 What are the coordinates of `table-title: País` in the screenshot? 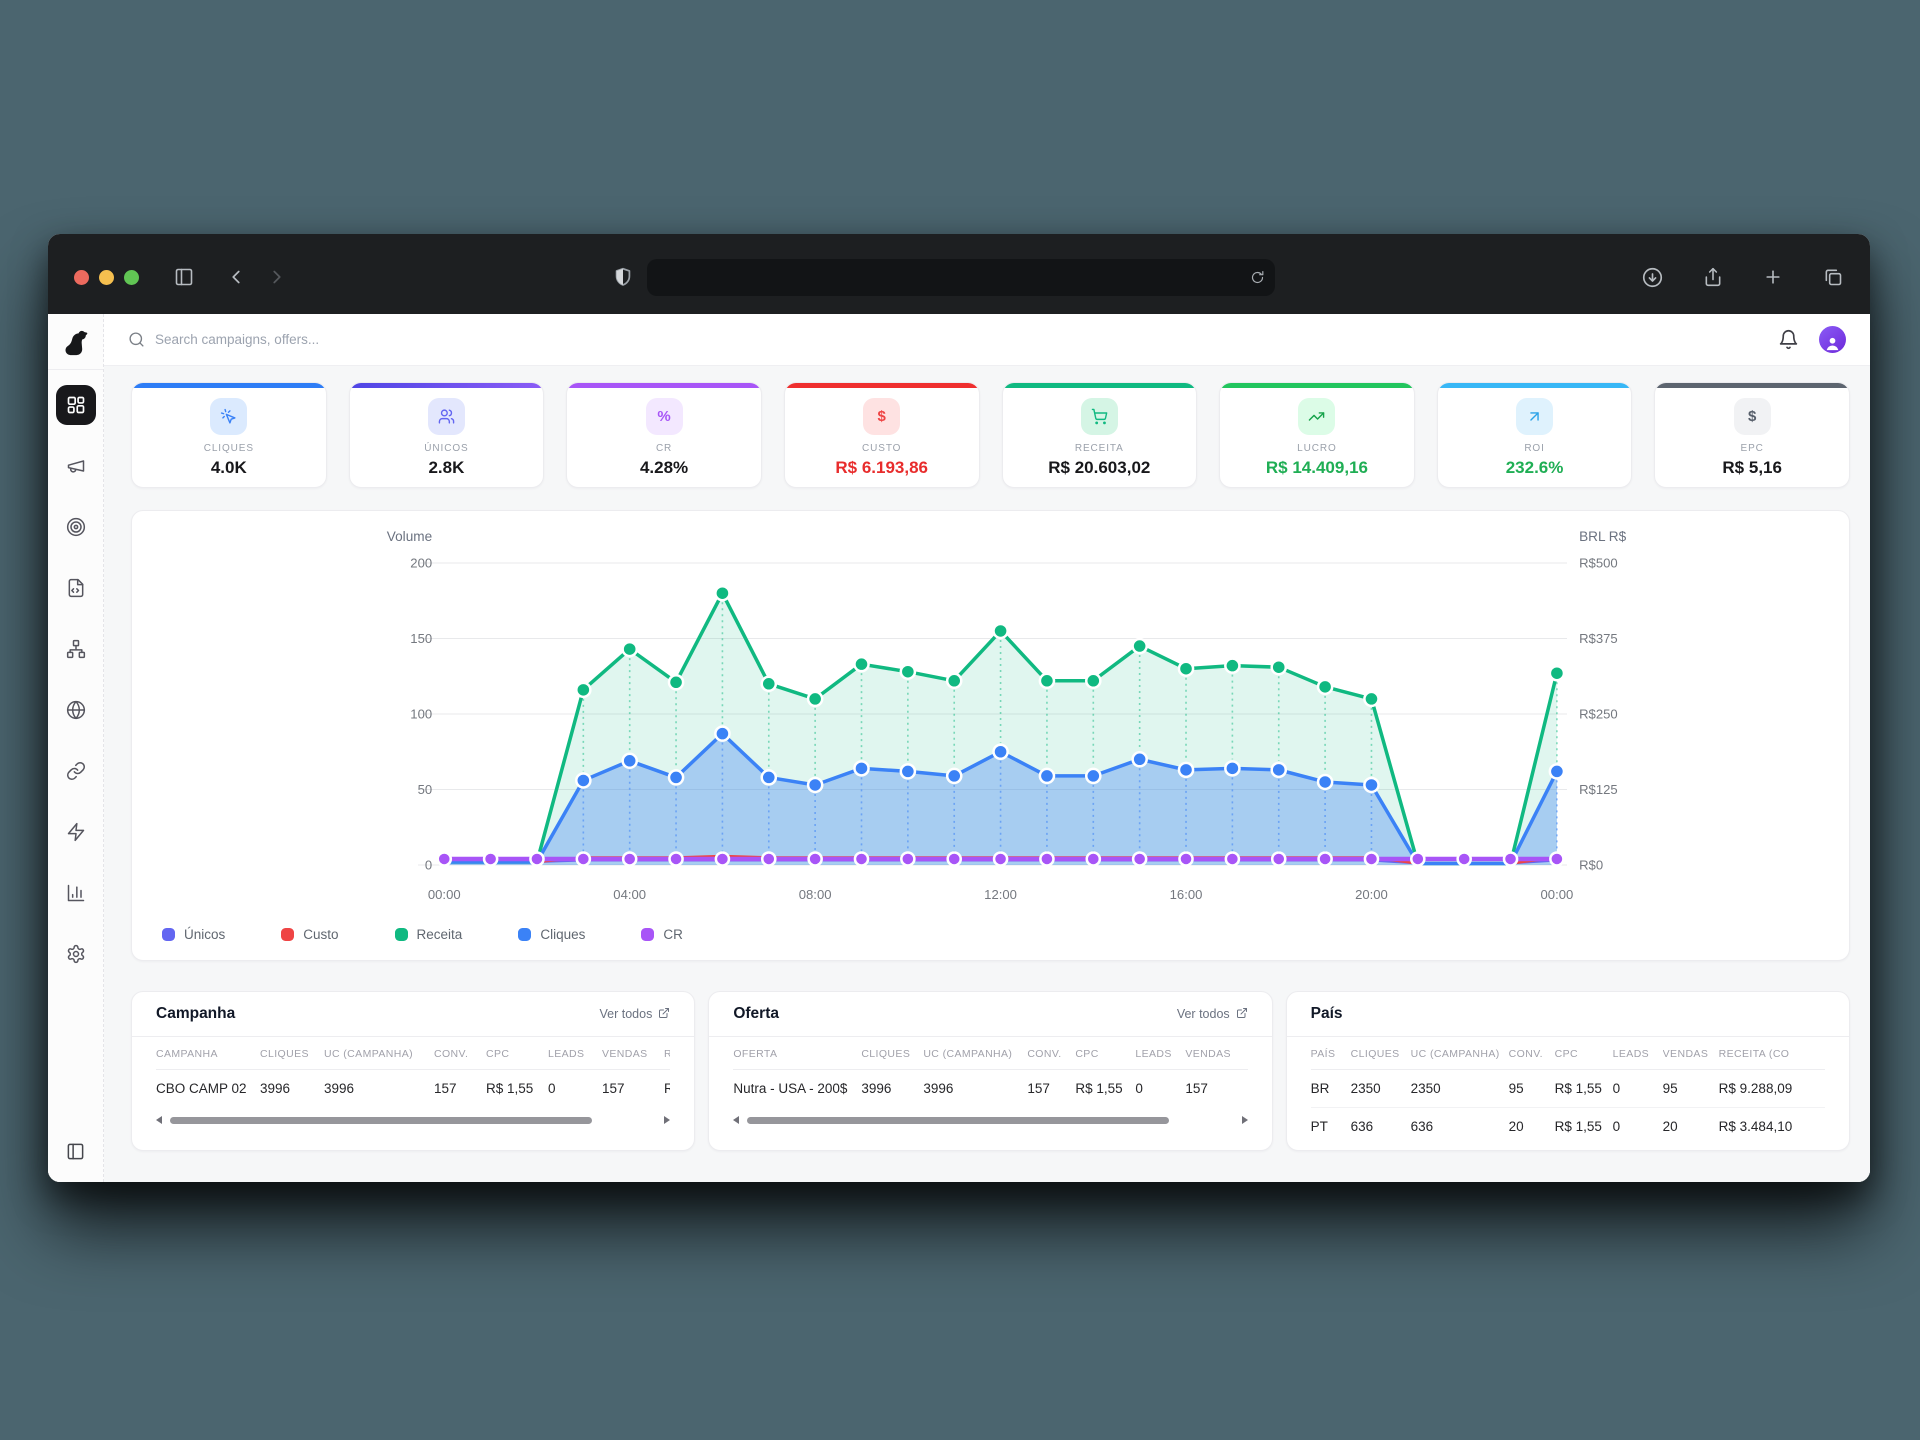 It's located at (1326, 1013).